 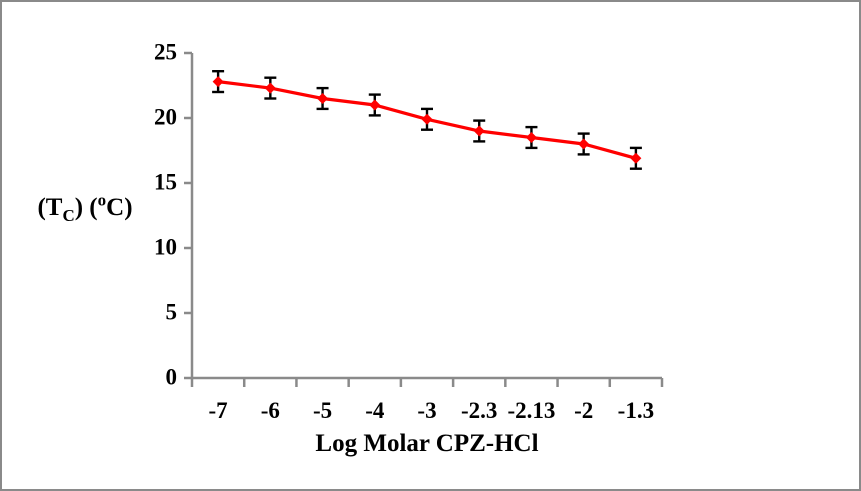 What do you see at coordinates (375, 410) in the screenshot?
I see `x-tick-label: -4` at bounding box center [375, 410].